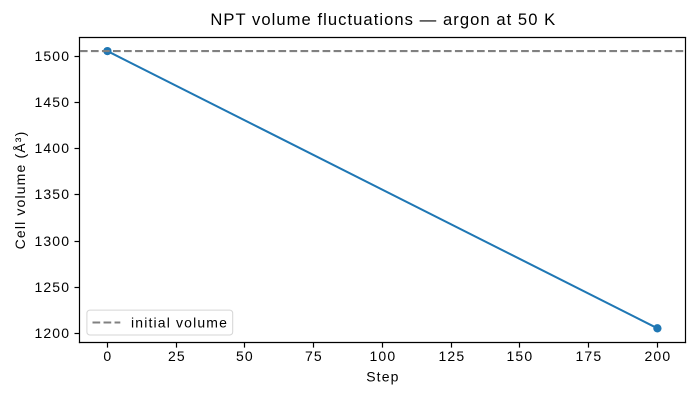 The width and height of the screenshot is (700, 400). Describe the element at coordinates (314, 356) in the screenshot. I see `svg-text: 75` at that location.